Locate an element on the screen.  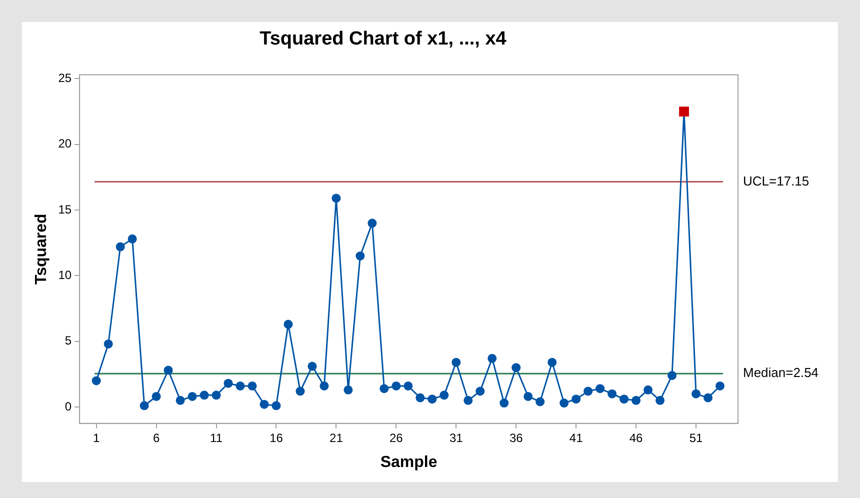
x-tick-label: 51 is located at coordinates (696, 437).